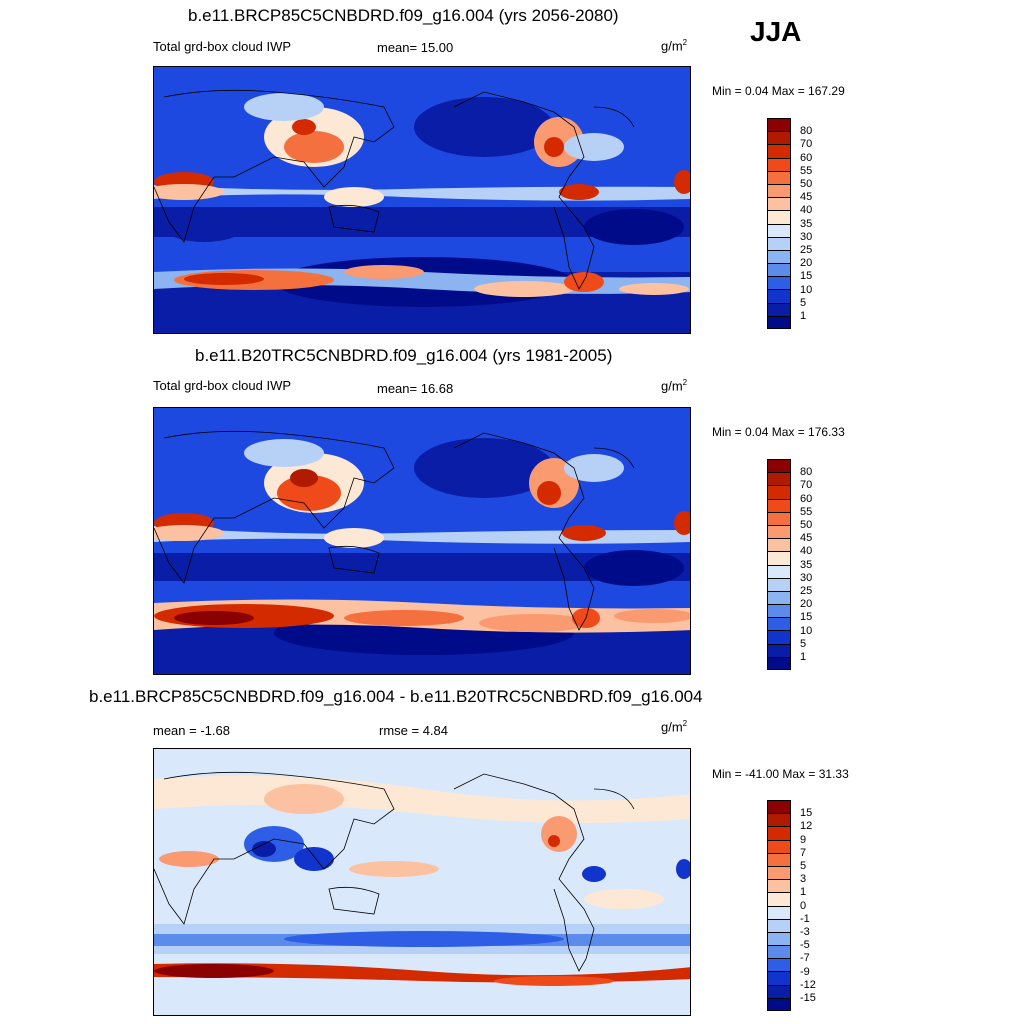  Describe the element at coordinates (674, 727) in the screenshot. I see `panel3-units: g/m2` at that location.